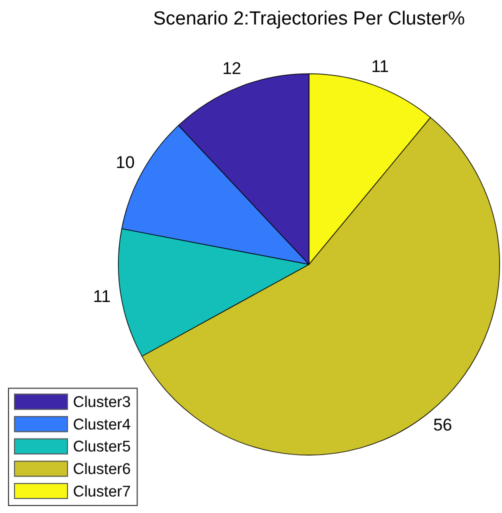 Image resolution: width=502 pixels, height=513 pixels. Describe the element at coordinates (102, 491) in the screenshot. I see `legend-label: Cluster7` at that location.